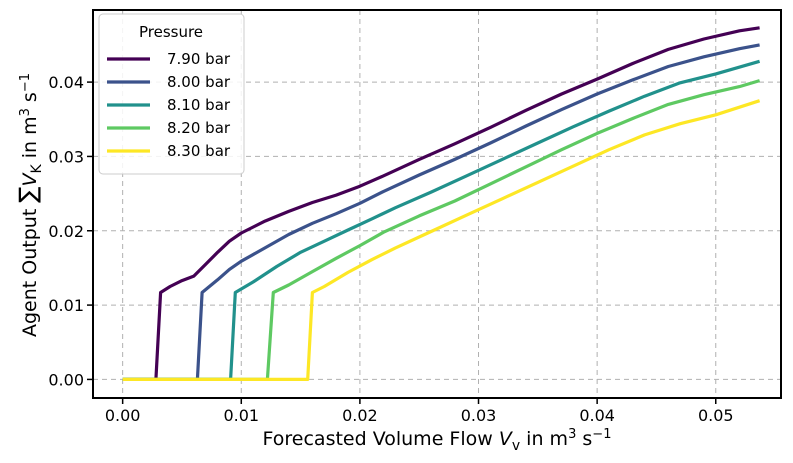 The height and width of the screenshot is (463, 793). Describe the element at coordinates (25, 82) in the screenshot. I see `y-axis-label-sup2: −1` at that location.